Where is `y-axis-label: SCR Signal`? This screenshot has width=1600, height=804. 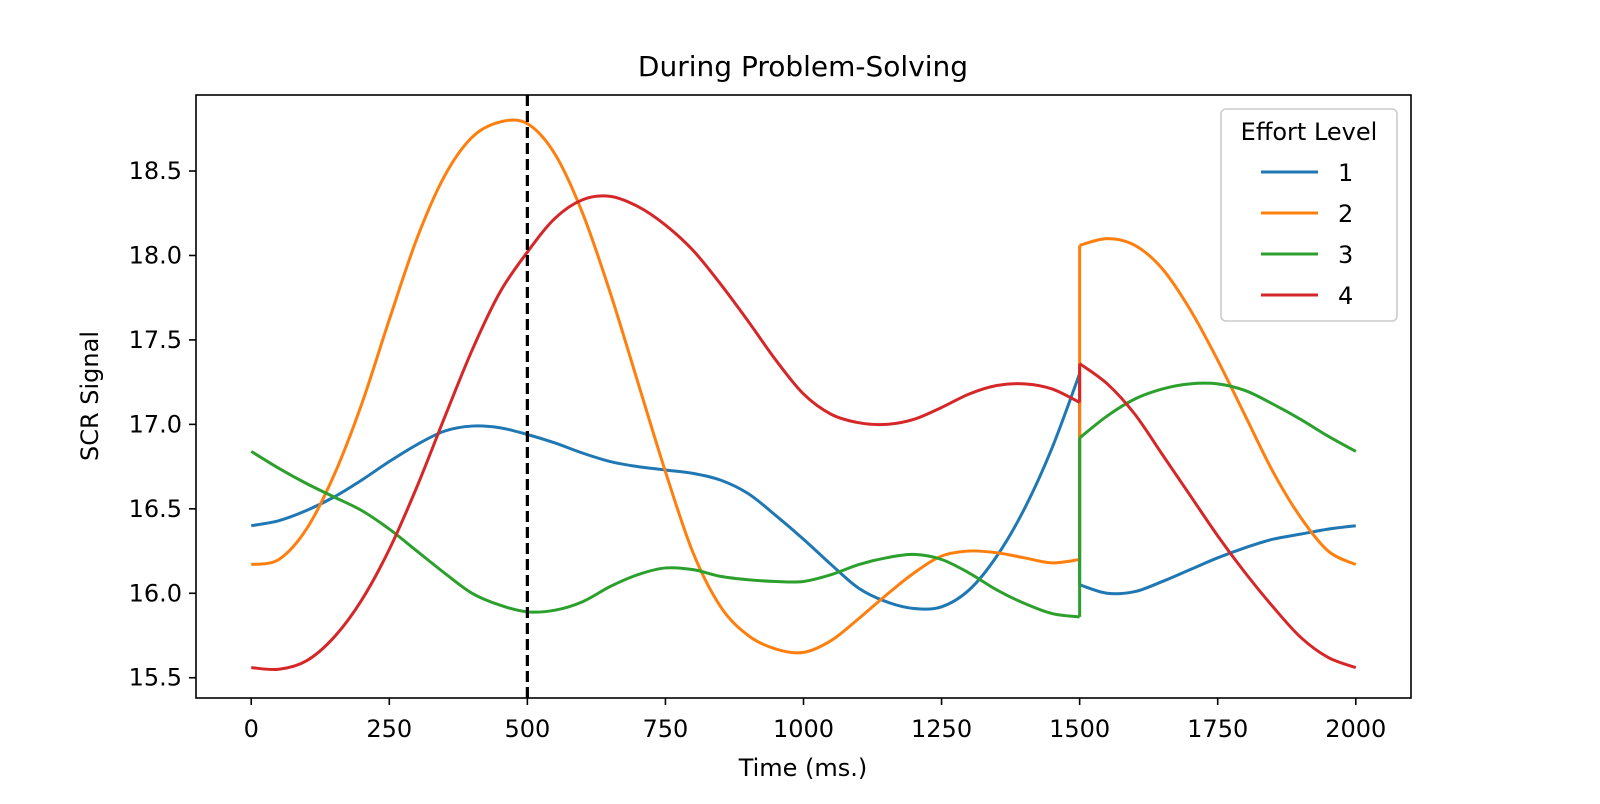
y-axis-label: SCR Signal is located at coordinates (90, 396).